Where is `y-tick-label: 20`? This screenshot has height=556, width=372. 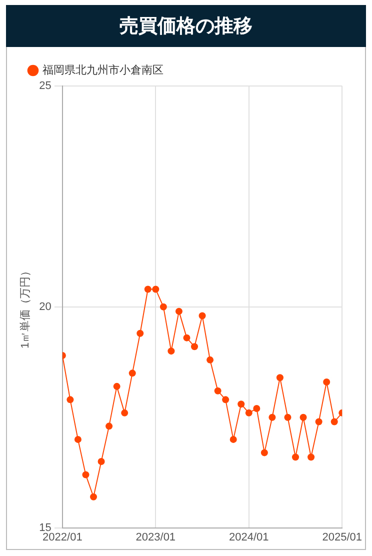
y-tick-label: 20 is located at coordinates (45, 306).